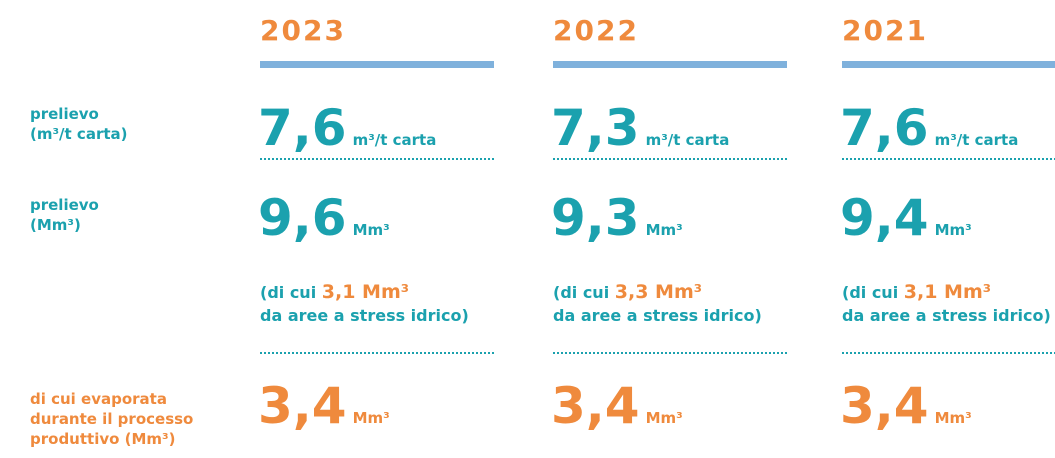  I want to click on withdrawal: 9,4 Mm³, so click(906, 218).